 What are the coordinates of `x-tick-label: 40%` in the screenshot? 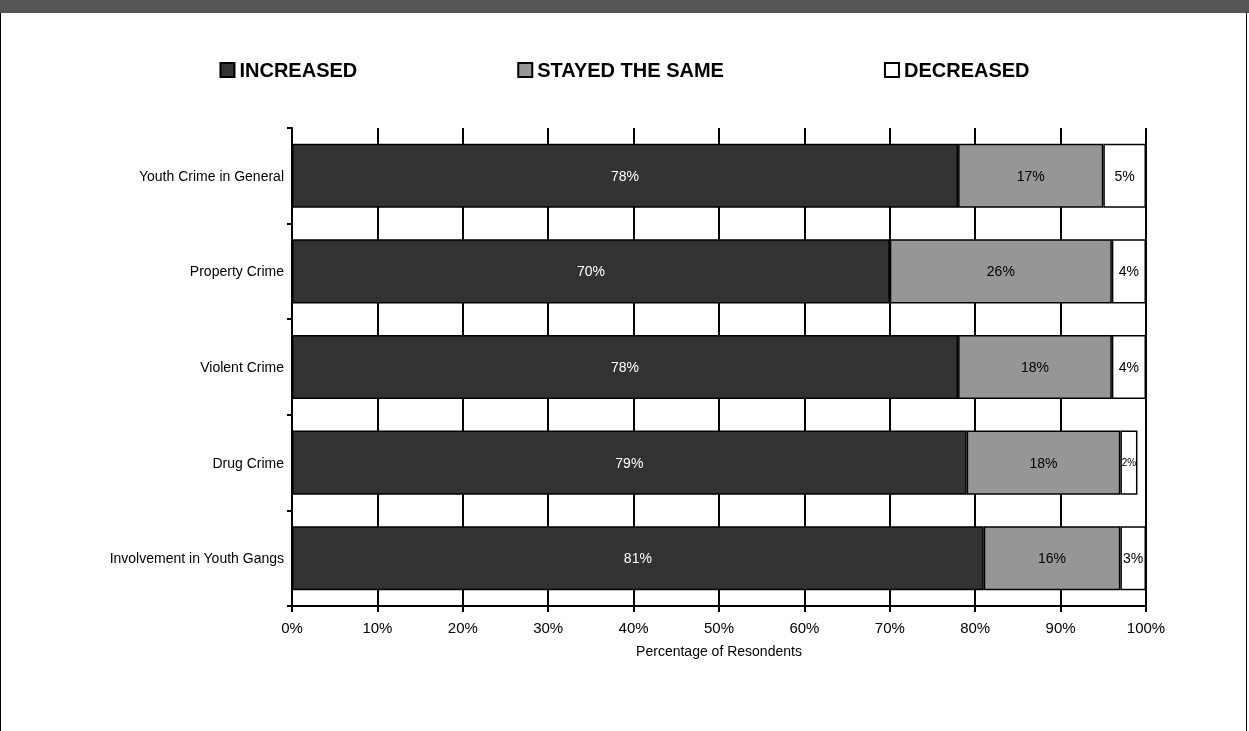 It's located at (633, 627).